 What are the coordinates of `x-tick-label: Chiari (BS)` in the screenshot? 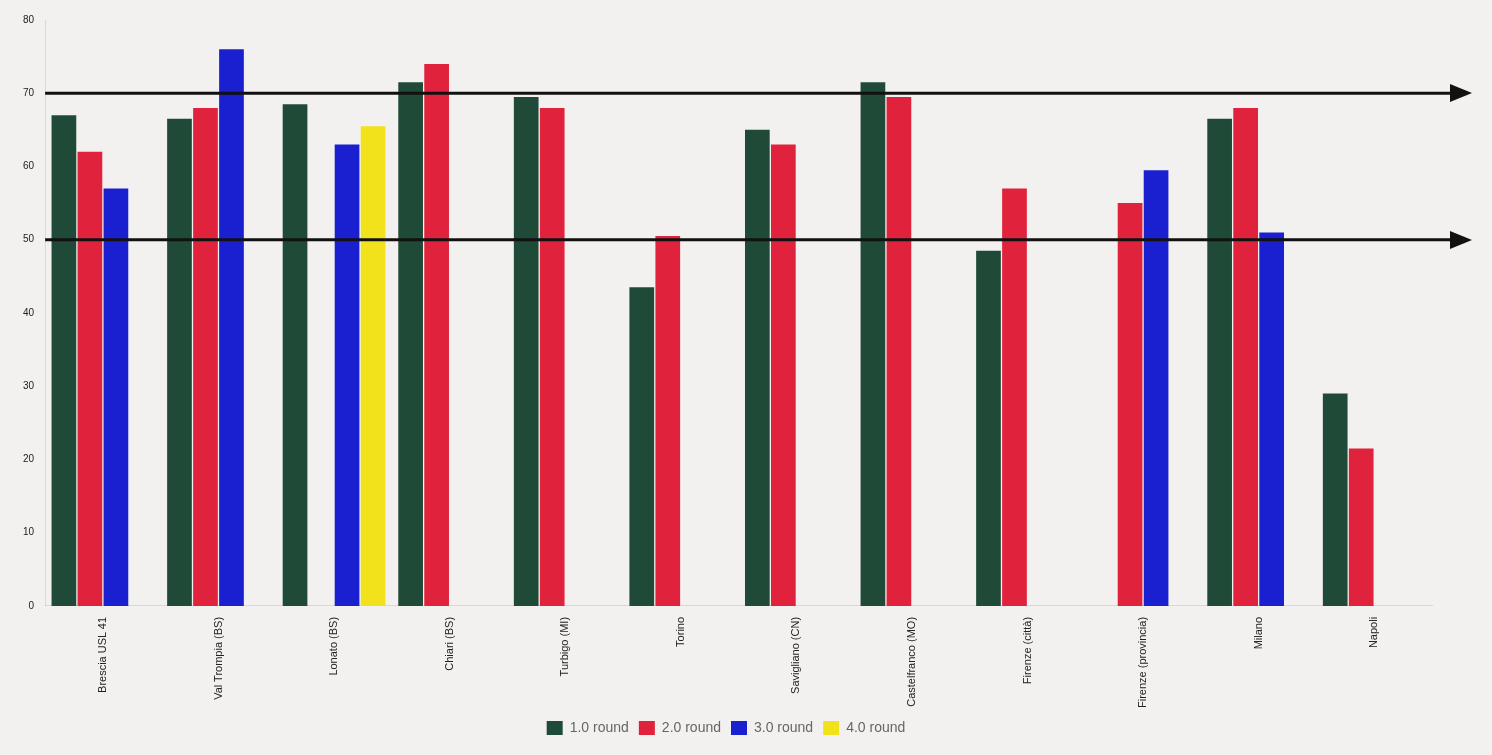 It's located at (448, 643).